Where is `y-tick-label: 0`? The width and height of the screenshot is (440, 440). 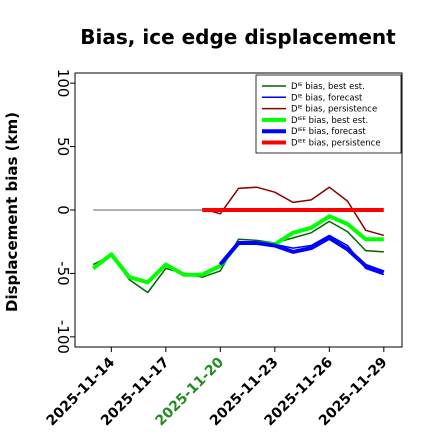 y-tick-label: 0 is located at coordinates (63, 210).